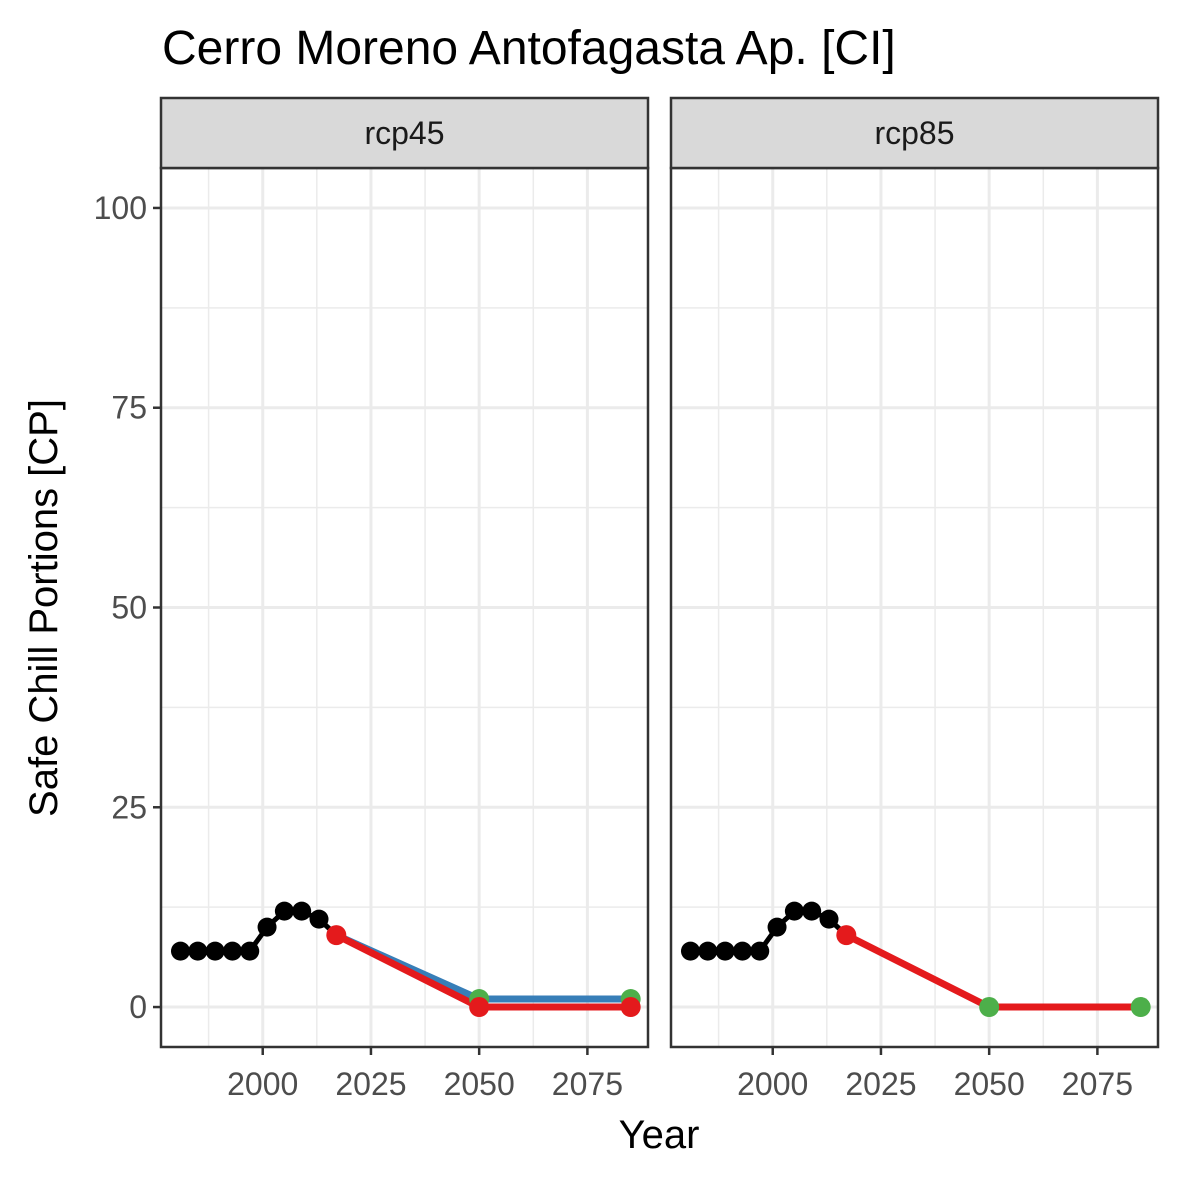 The width and height of the screenshot is (1181, 1181). Describe the element at coordinates (659, 1135) in the screenshot. I see `x-axis-title: Year` at that location.